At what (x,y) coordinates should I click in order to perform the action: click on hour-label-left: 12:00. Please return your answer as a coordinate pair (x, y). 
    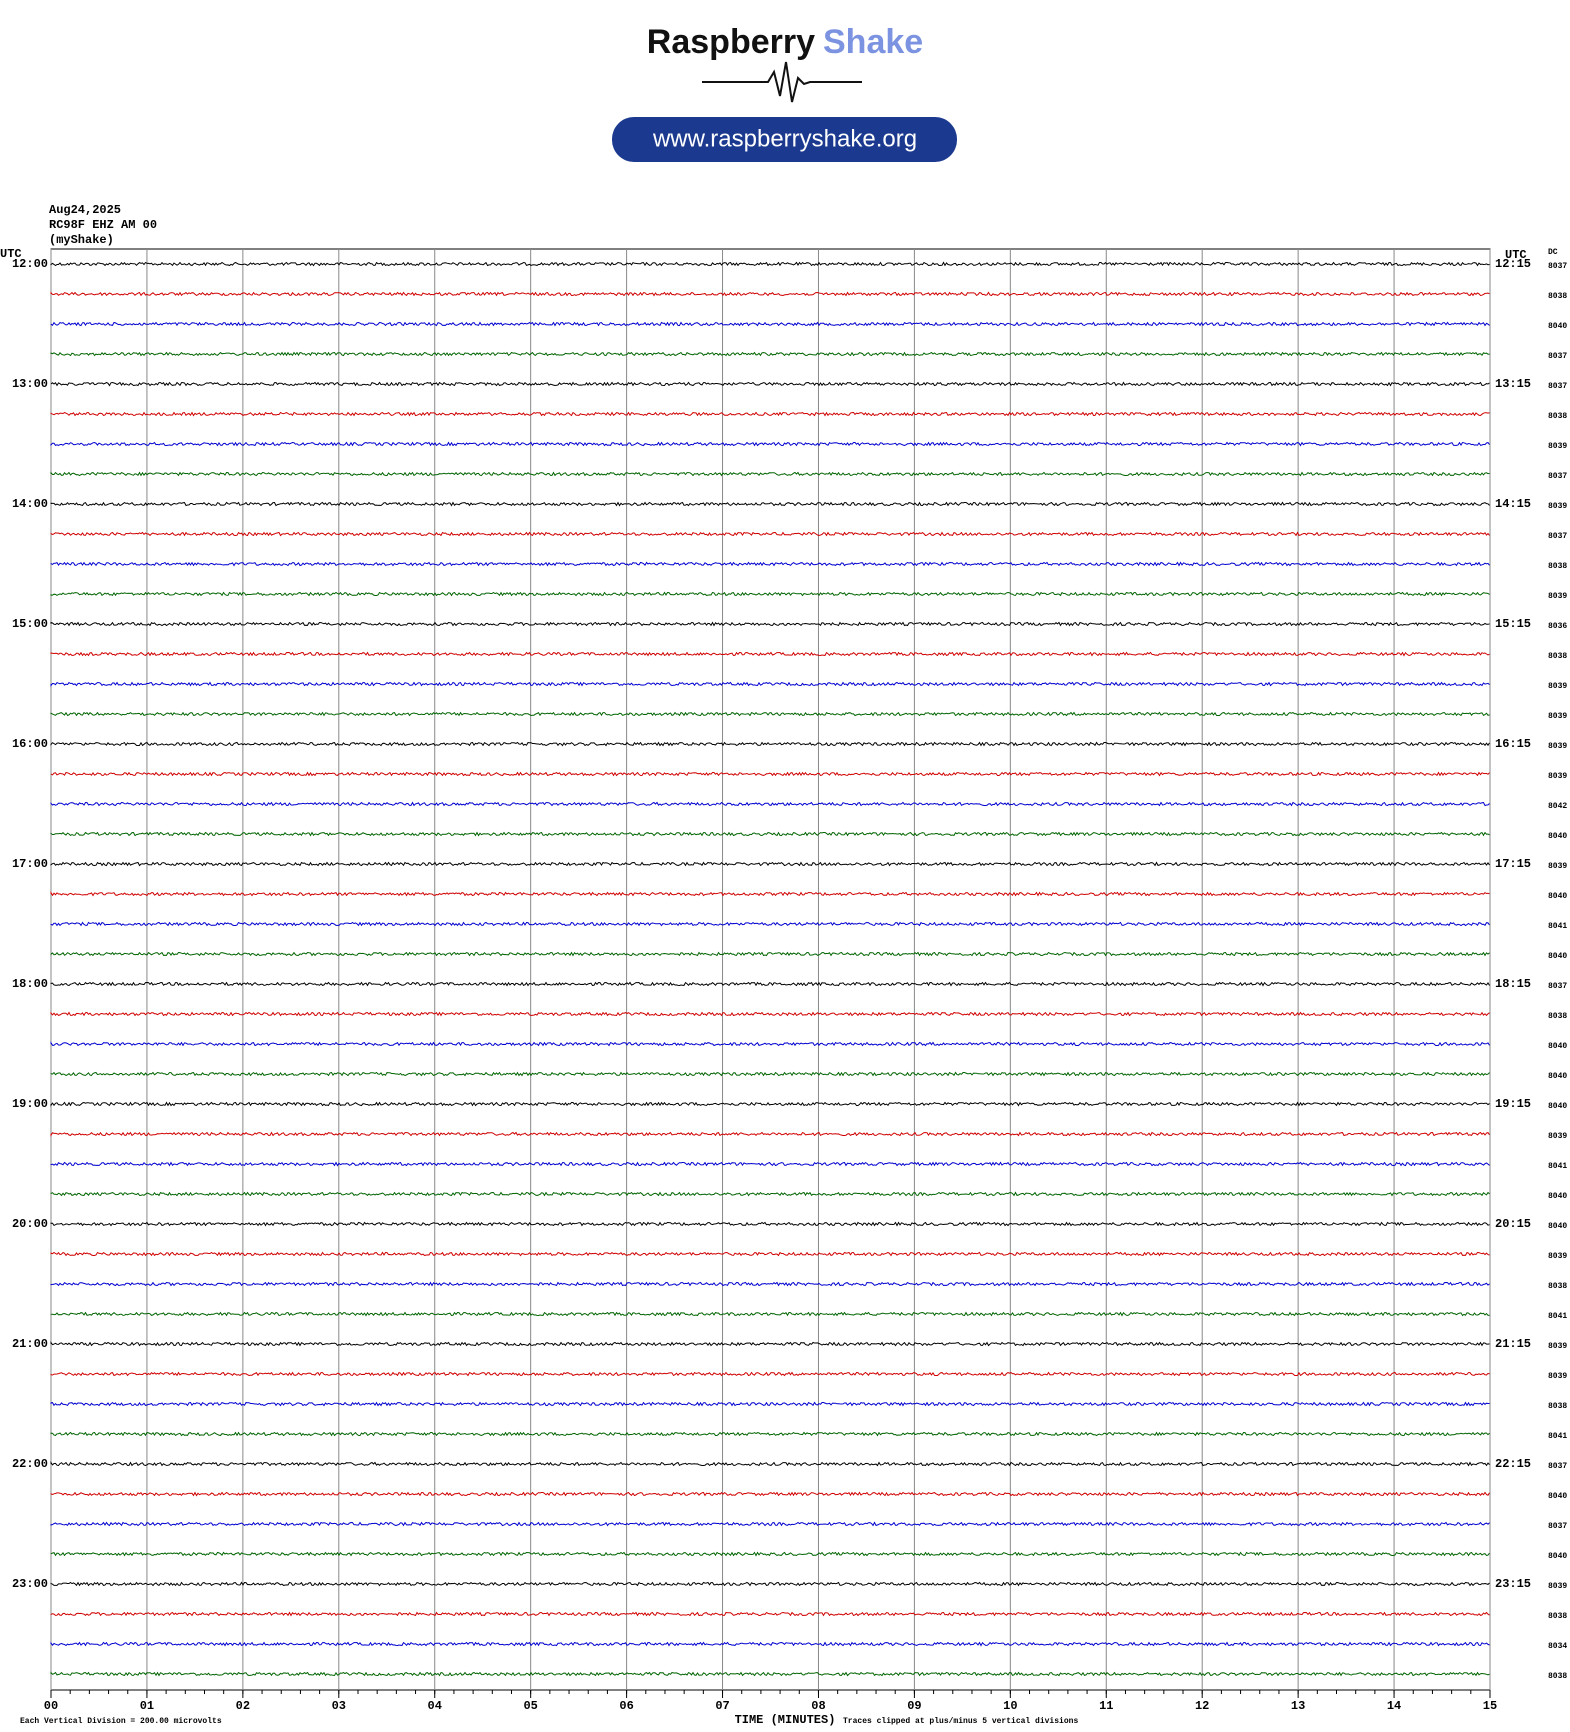
    Looking at the image, I should click on (30, 264).